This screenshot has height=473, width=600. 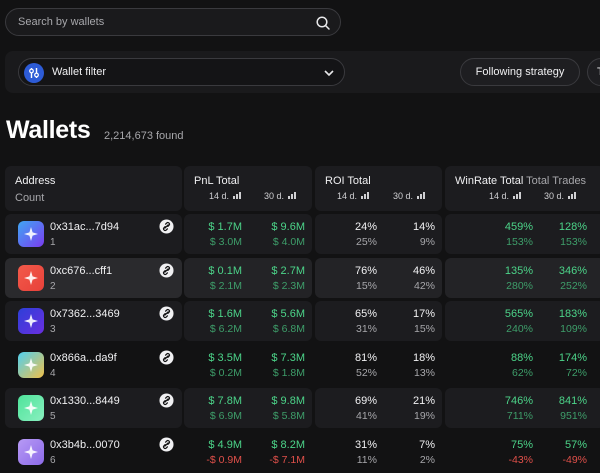 What do you see at coordinates (518, 401) in the screenshot?
I see `winrate-14d-value: 746%` at bounding box center [518, 401].